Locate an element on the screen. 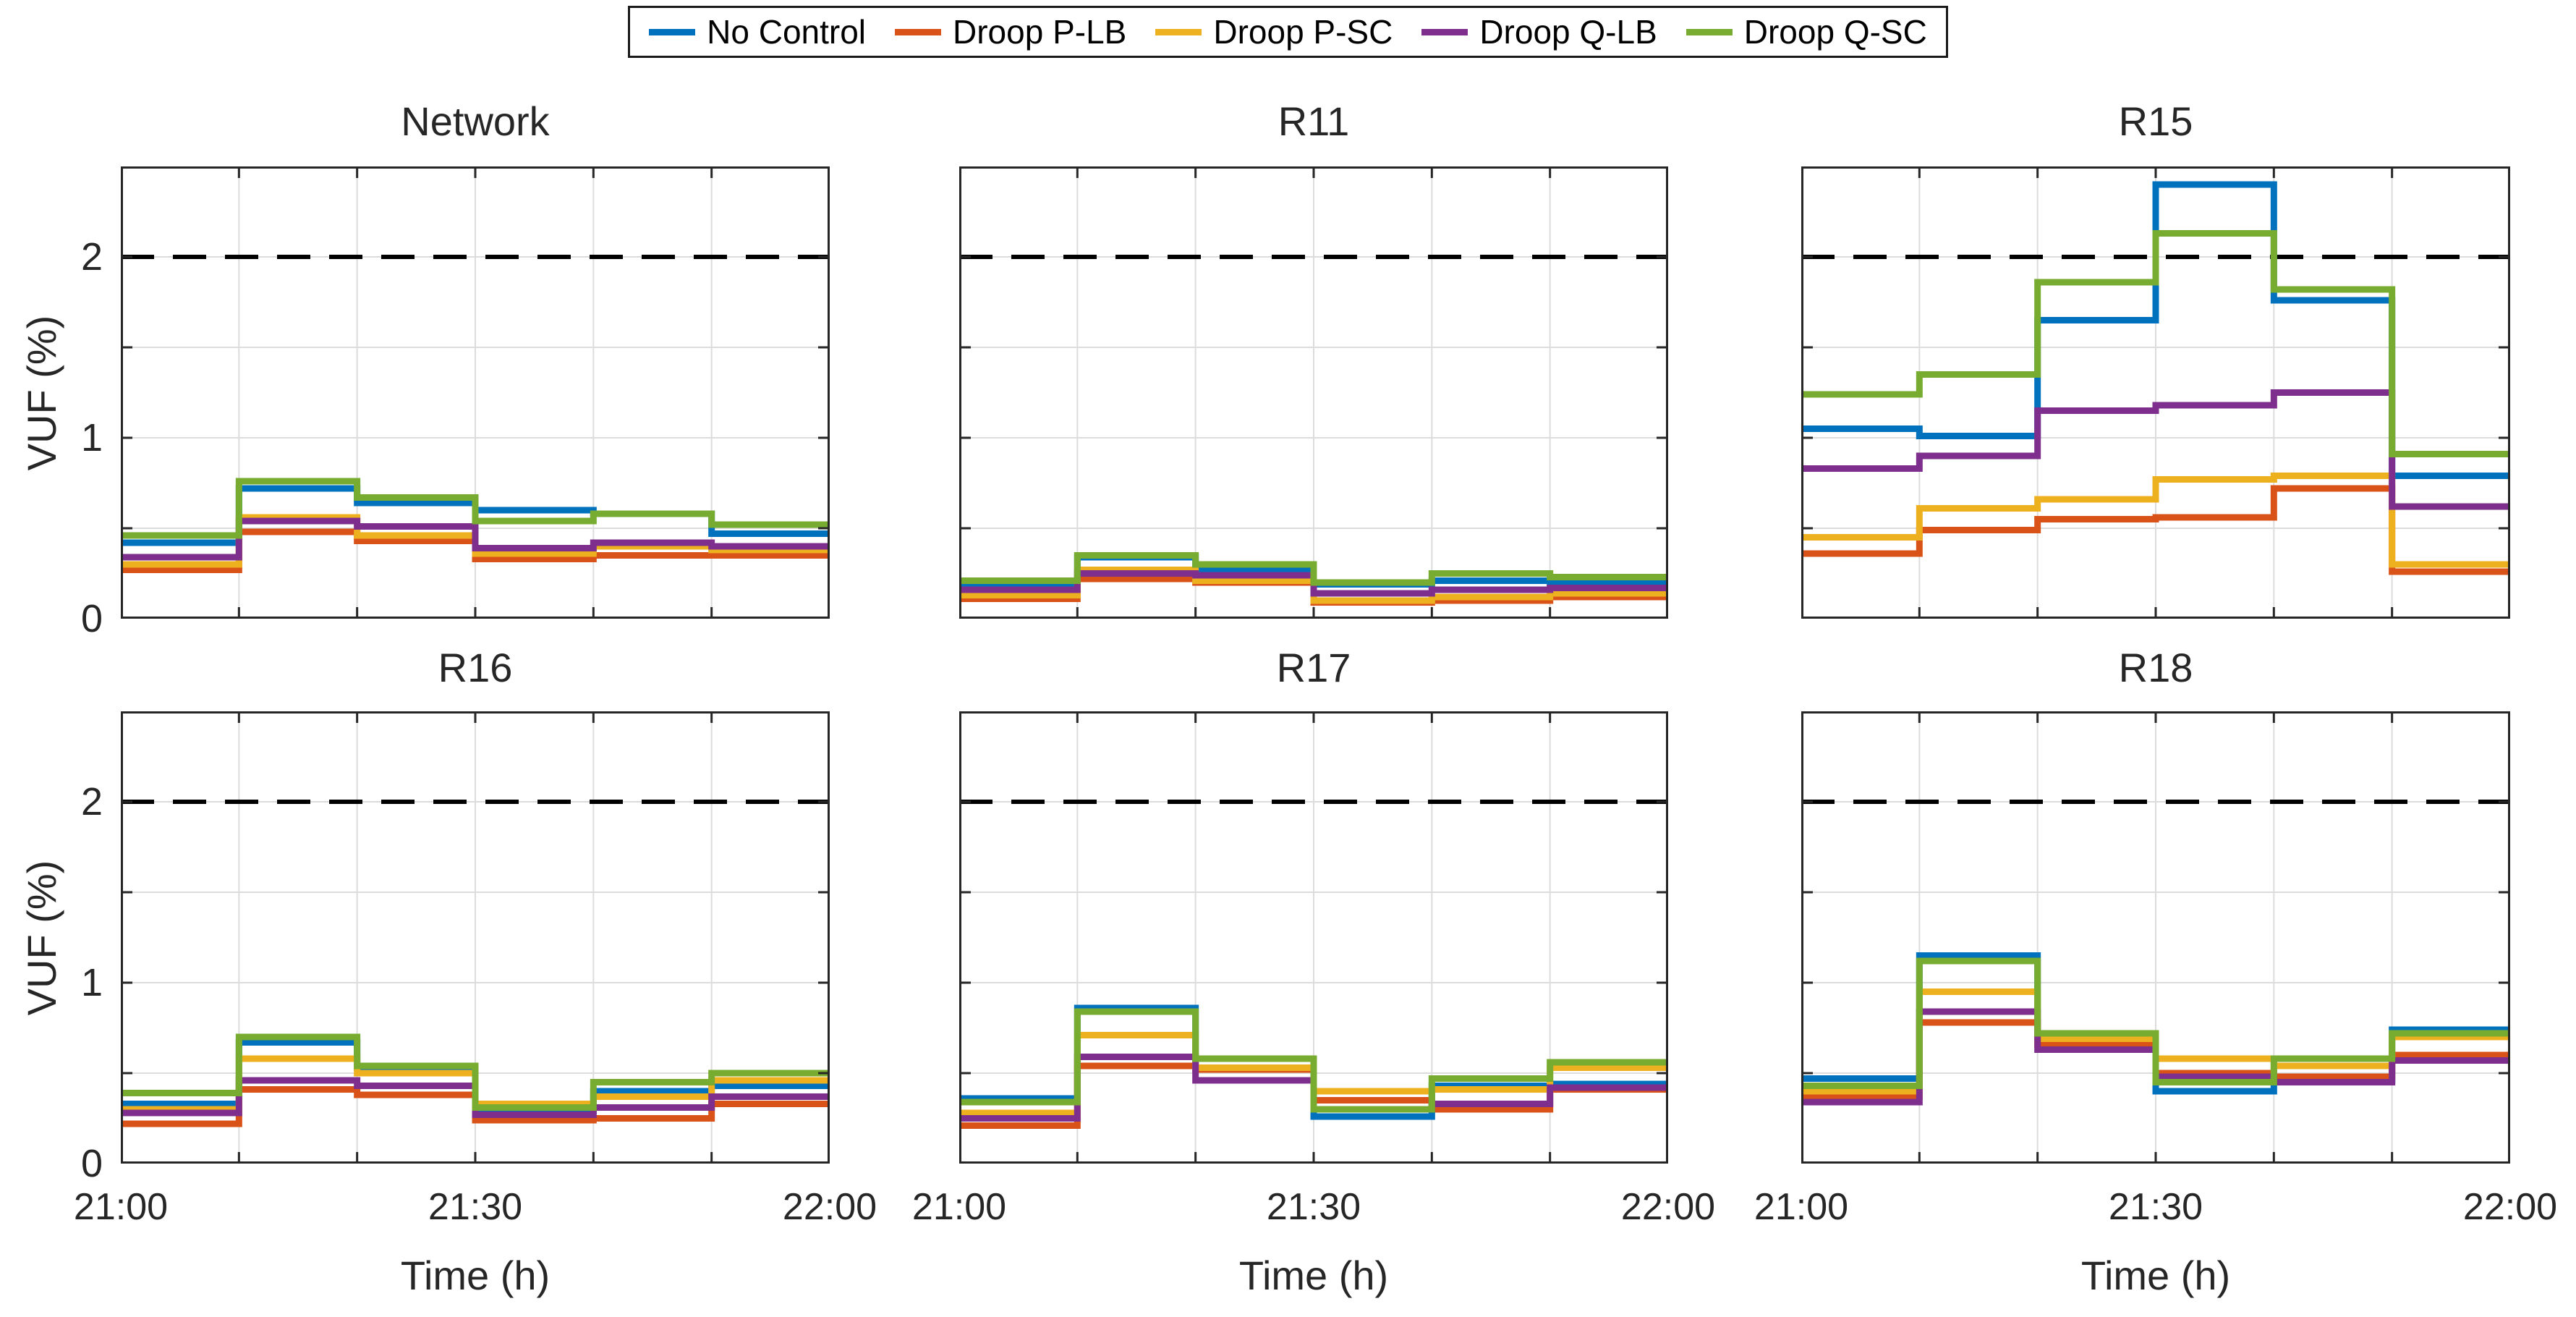 The height and width of the screenshot is (1317, 2576). line-swatch-no-control is located at coordinates (672, 31).